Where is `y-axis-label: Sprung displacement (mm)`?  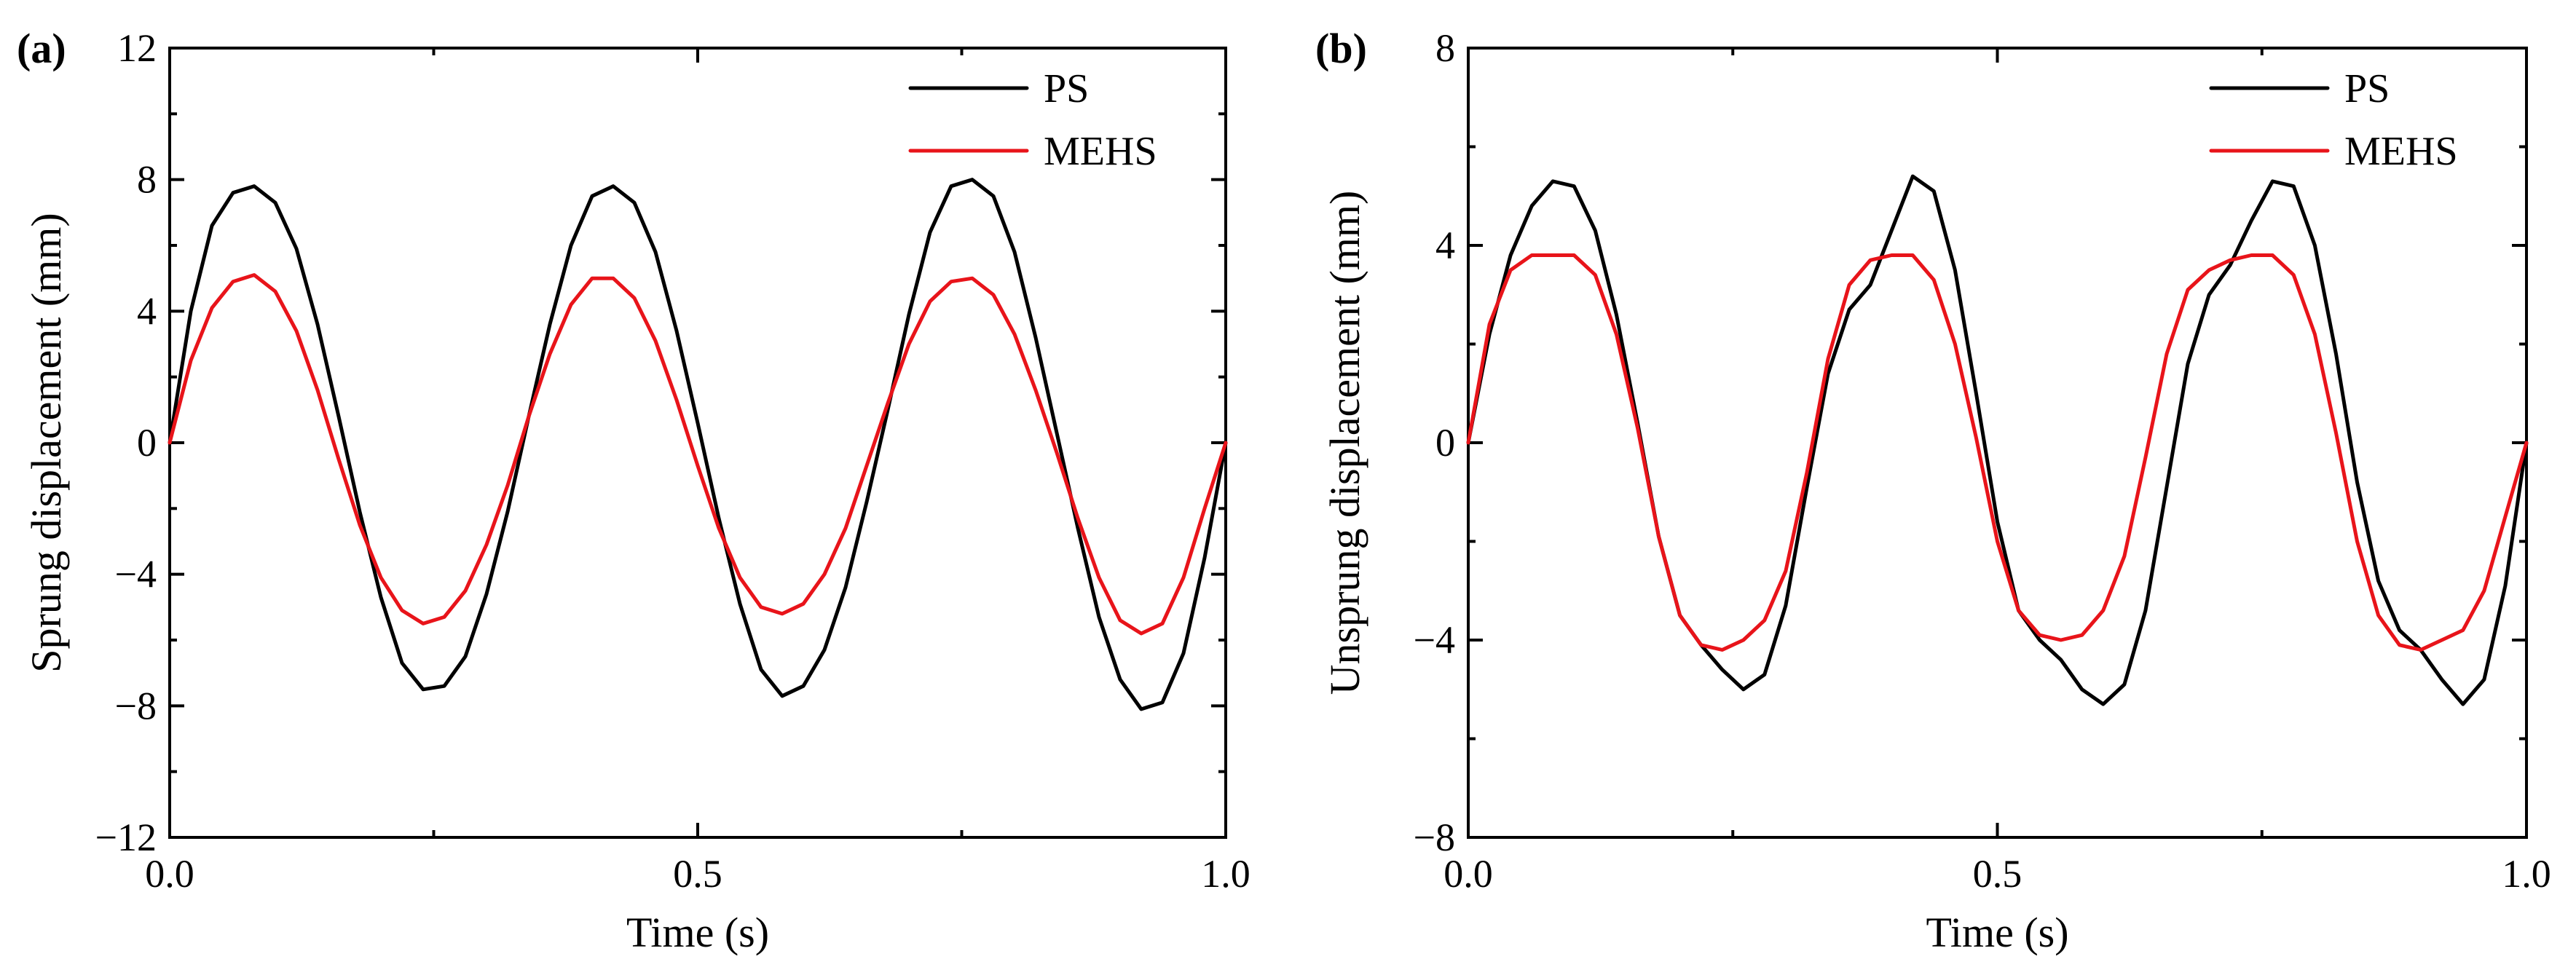
y-axis-label: Sprung displacement (mm) is located at coordinates (46, 442).